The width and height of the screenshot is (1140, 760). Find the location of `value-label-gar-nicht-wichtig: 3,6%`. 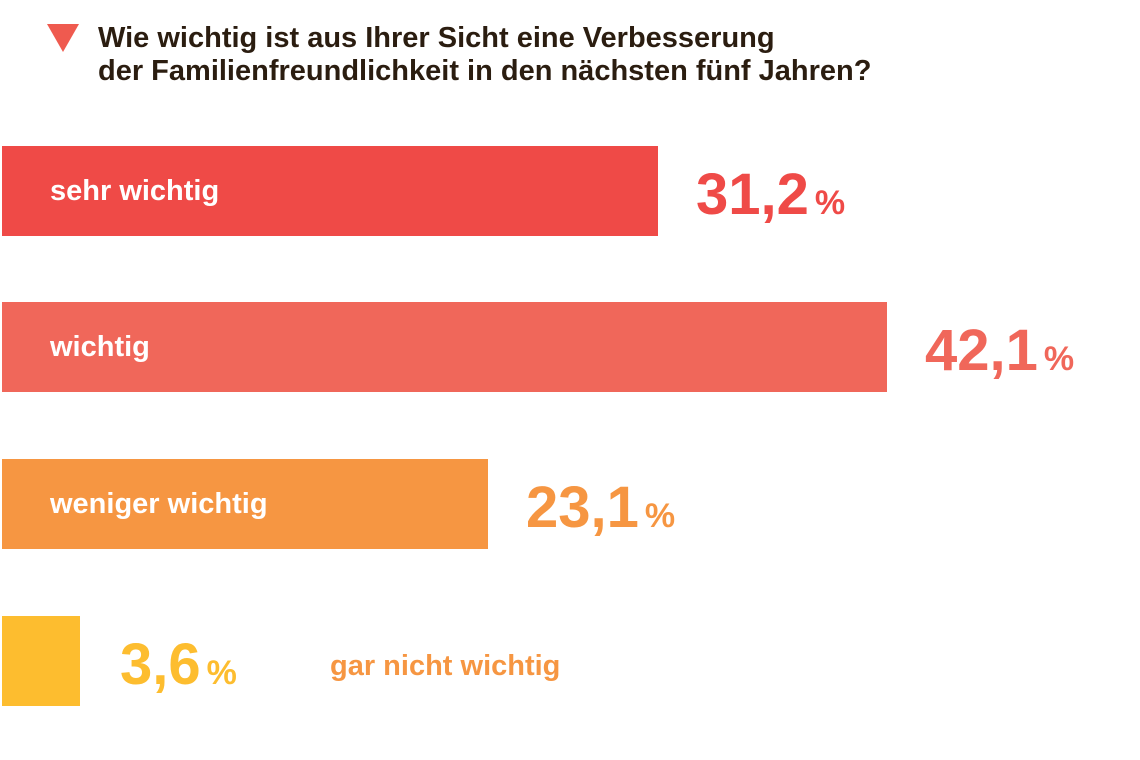

value-label-gar-nicht-wichtig: 3,6% is located at coordinates (178, 665).